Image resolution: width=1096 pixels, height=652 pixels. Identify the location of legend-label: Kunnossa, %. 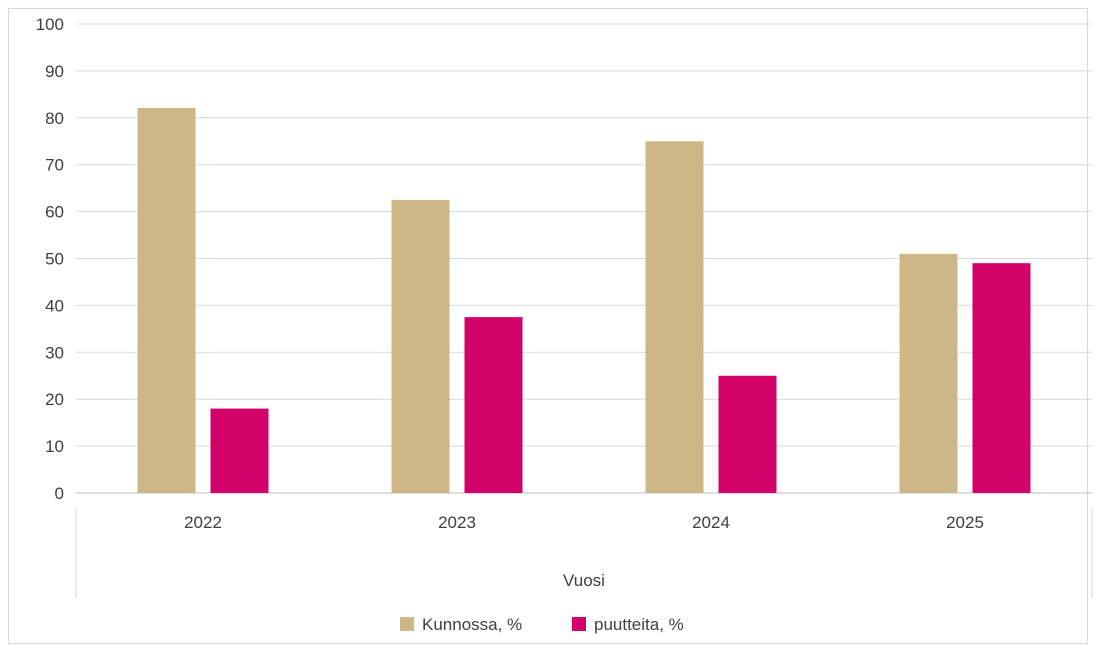
(472, 624).